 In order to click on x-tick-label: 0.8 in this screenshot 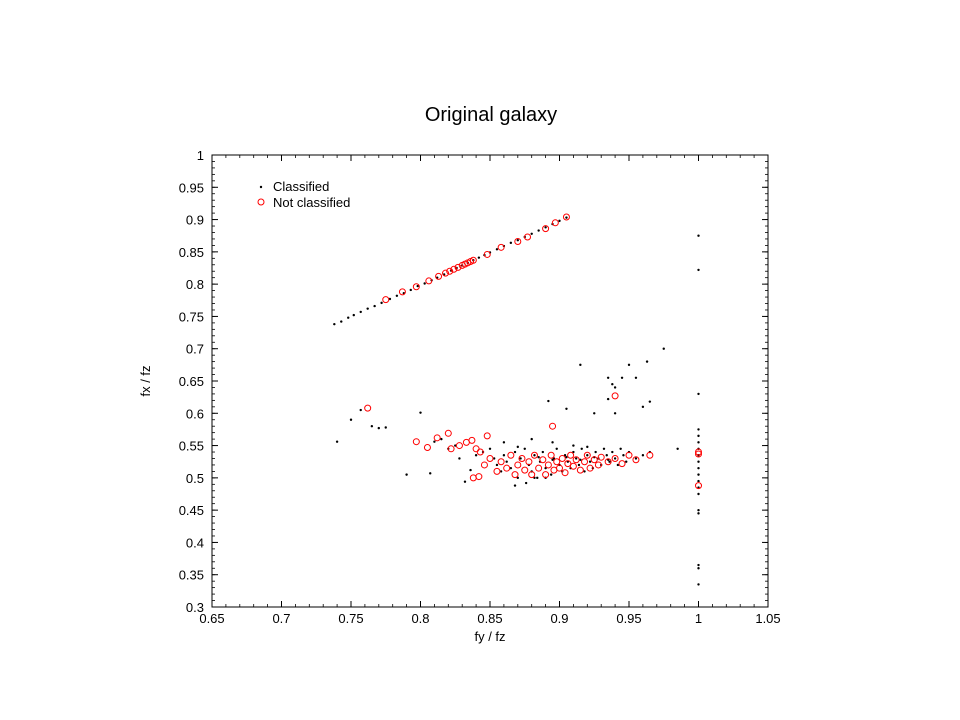, I will do `click(420, 618)`.